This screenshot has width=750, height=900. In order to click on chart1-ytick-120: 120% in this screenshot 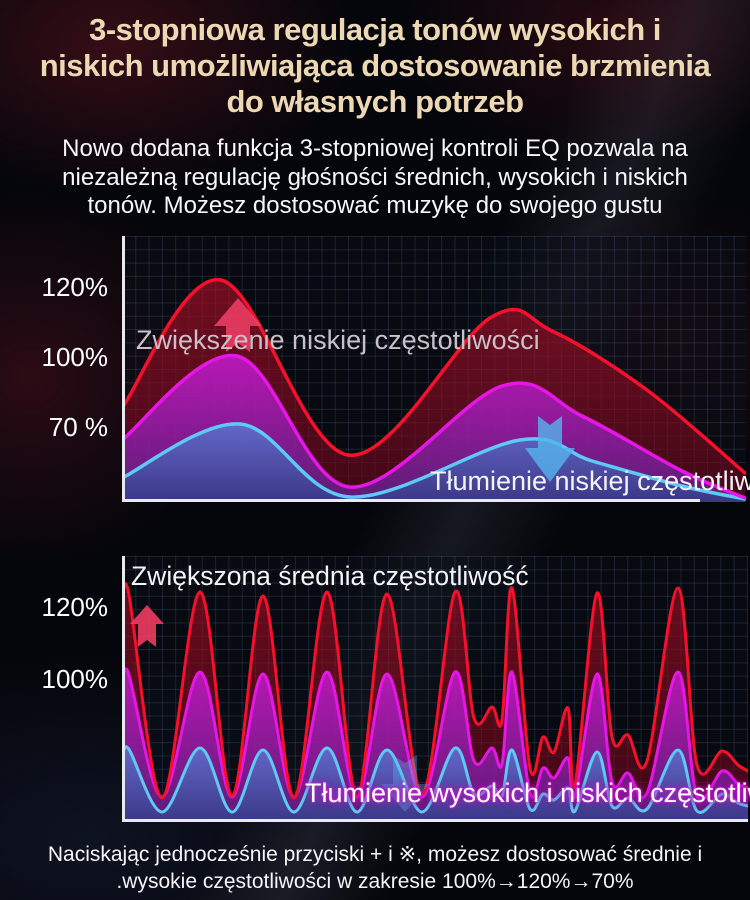, I will do `click(75, 287)`.